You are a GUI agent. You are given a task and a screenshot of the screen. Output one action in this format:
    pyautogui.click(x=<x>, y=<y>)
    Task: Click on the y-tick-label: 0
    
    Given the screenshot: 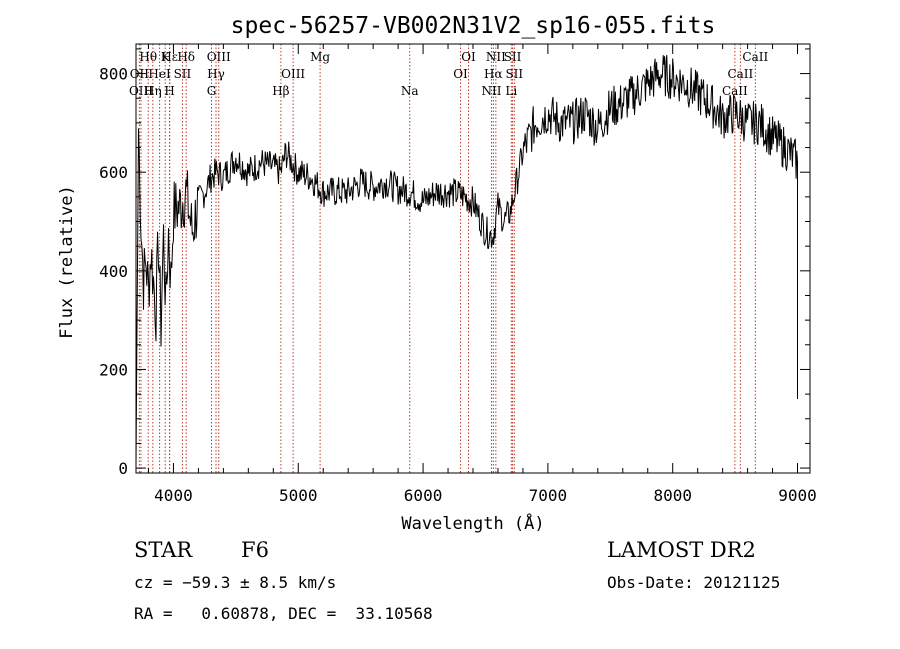 What is the action you would take?
    pyautogui.click(x=123, y=468)
    